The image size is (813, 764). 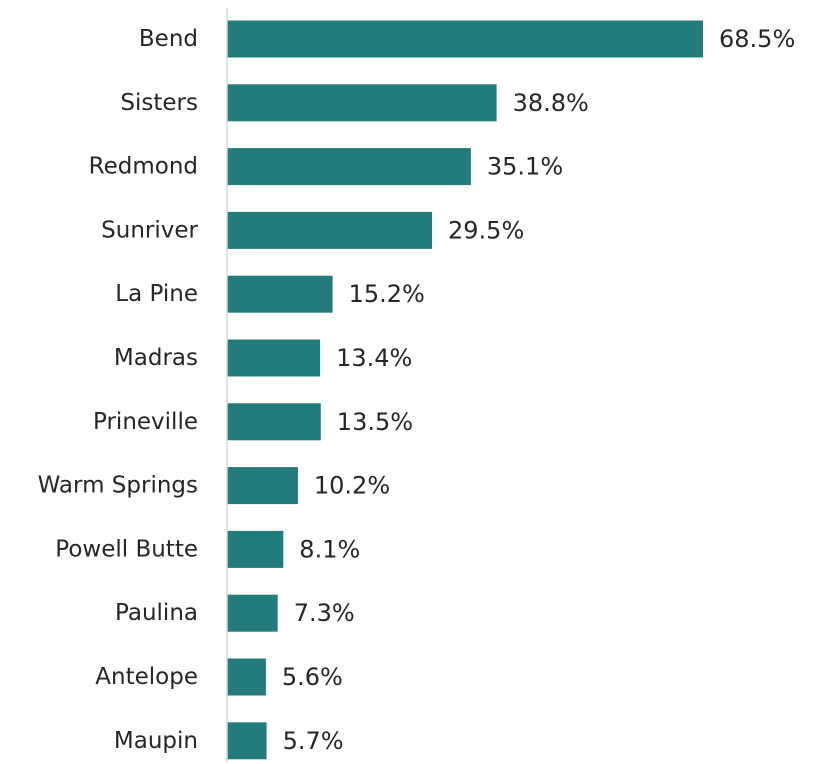 What do you see at coordinates (374, 358) in the screenshot?
I see `value-label: 13.4%` at bounding box center [374, 358].